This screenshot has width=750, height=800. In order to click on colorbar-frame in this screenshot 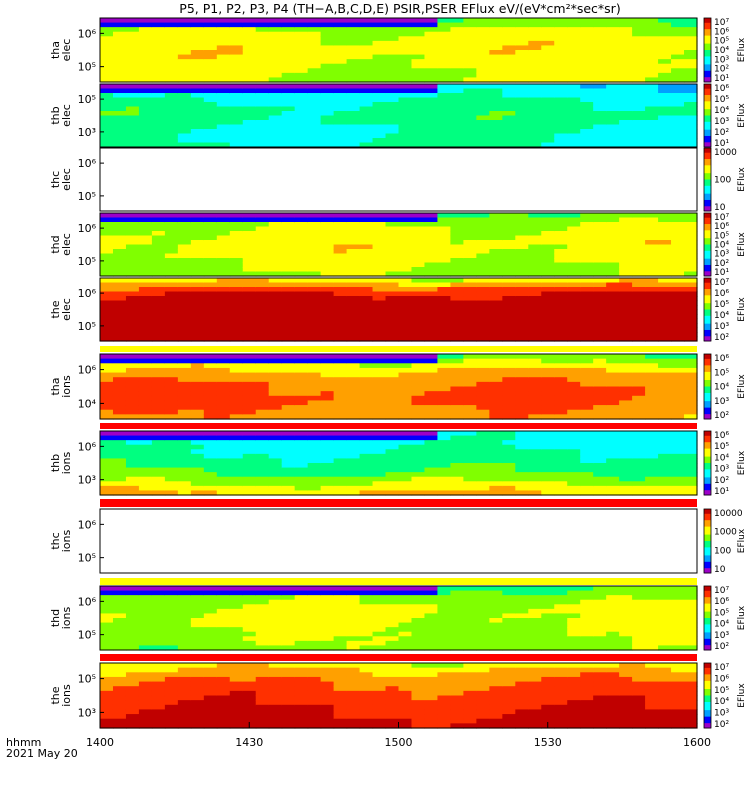, I will do `click(707, 463)`.